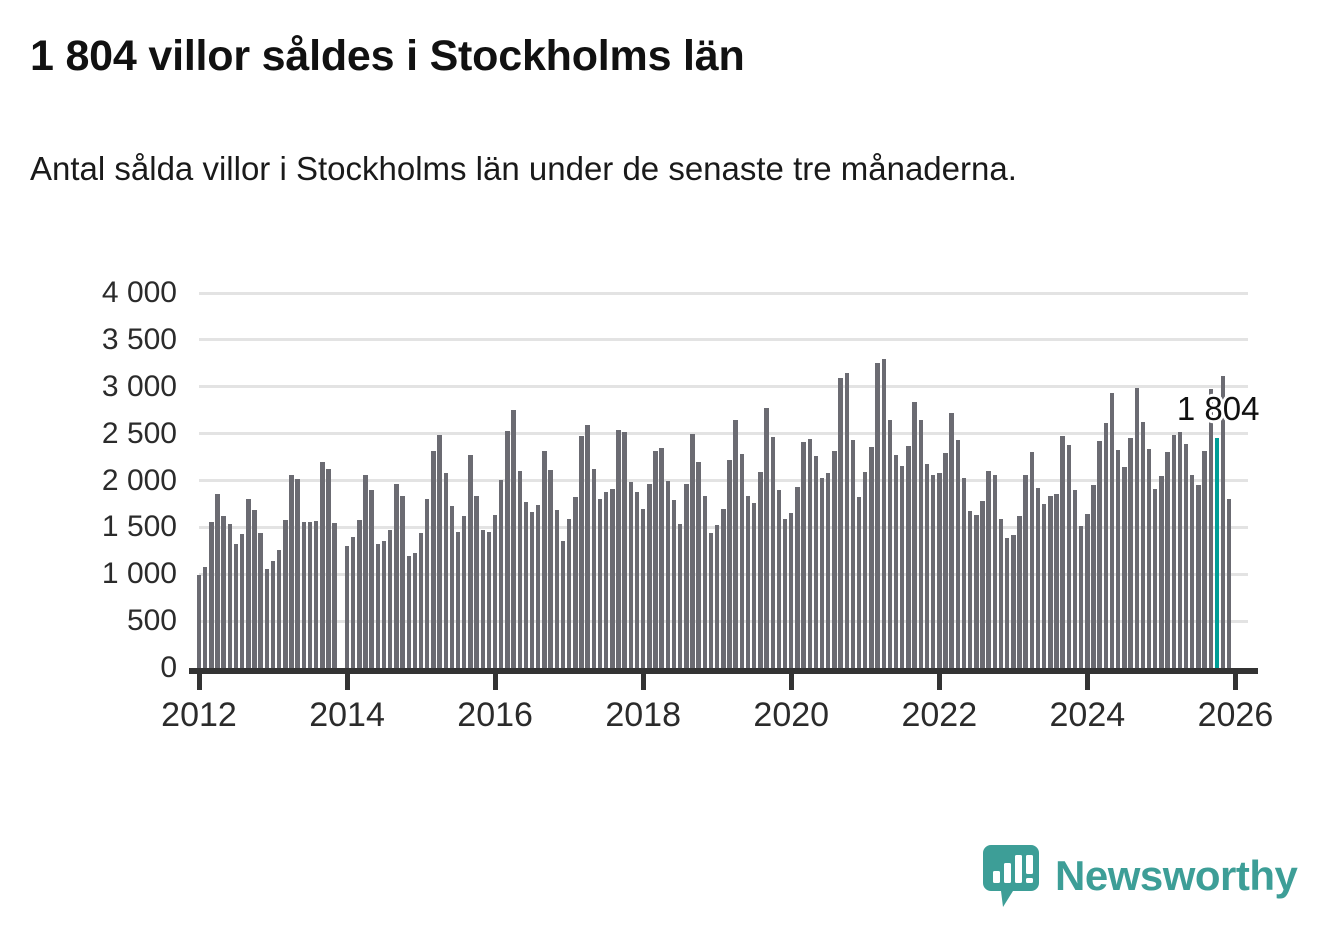  Describe the element at coordinates (1235, 715) in the screenshot. I see `x-axis-tick-label: 2026` at that location.